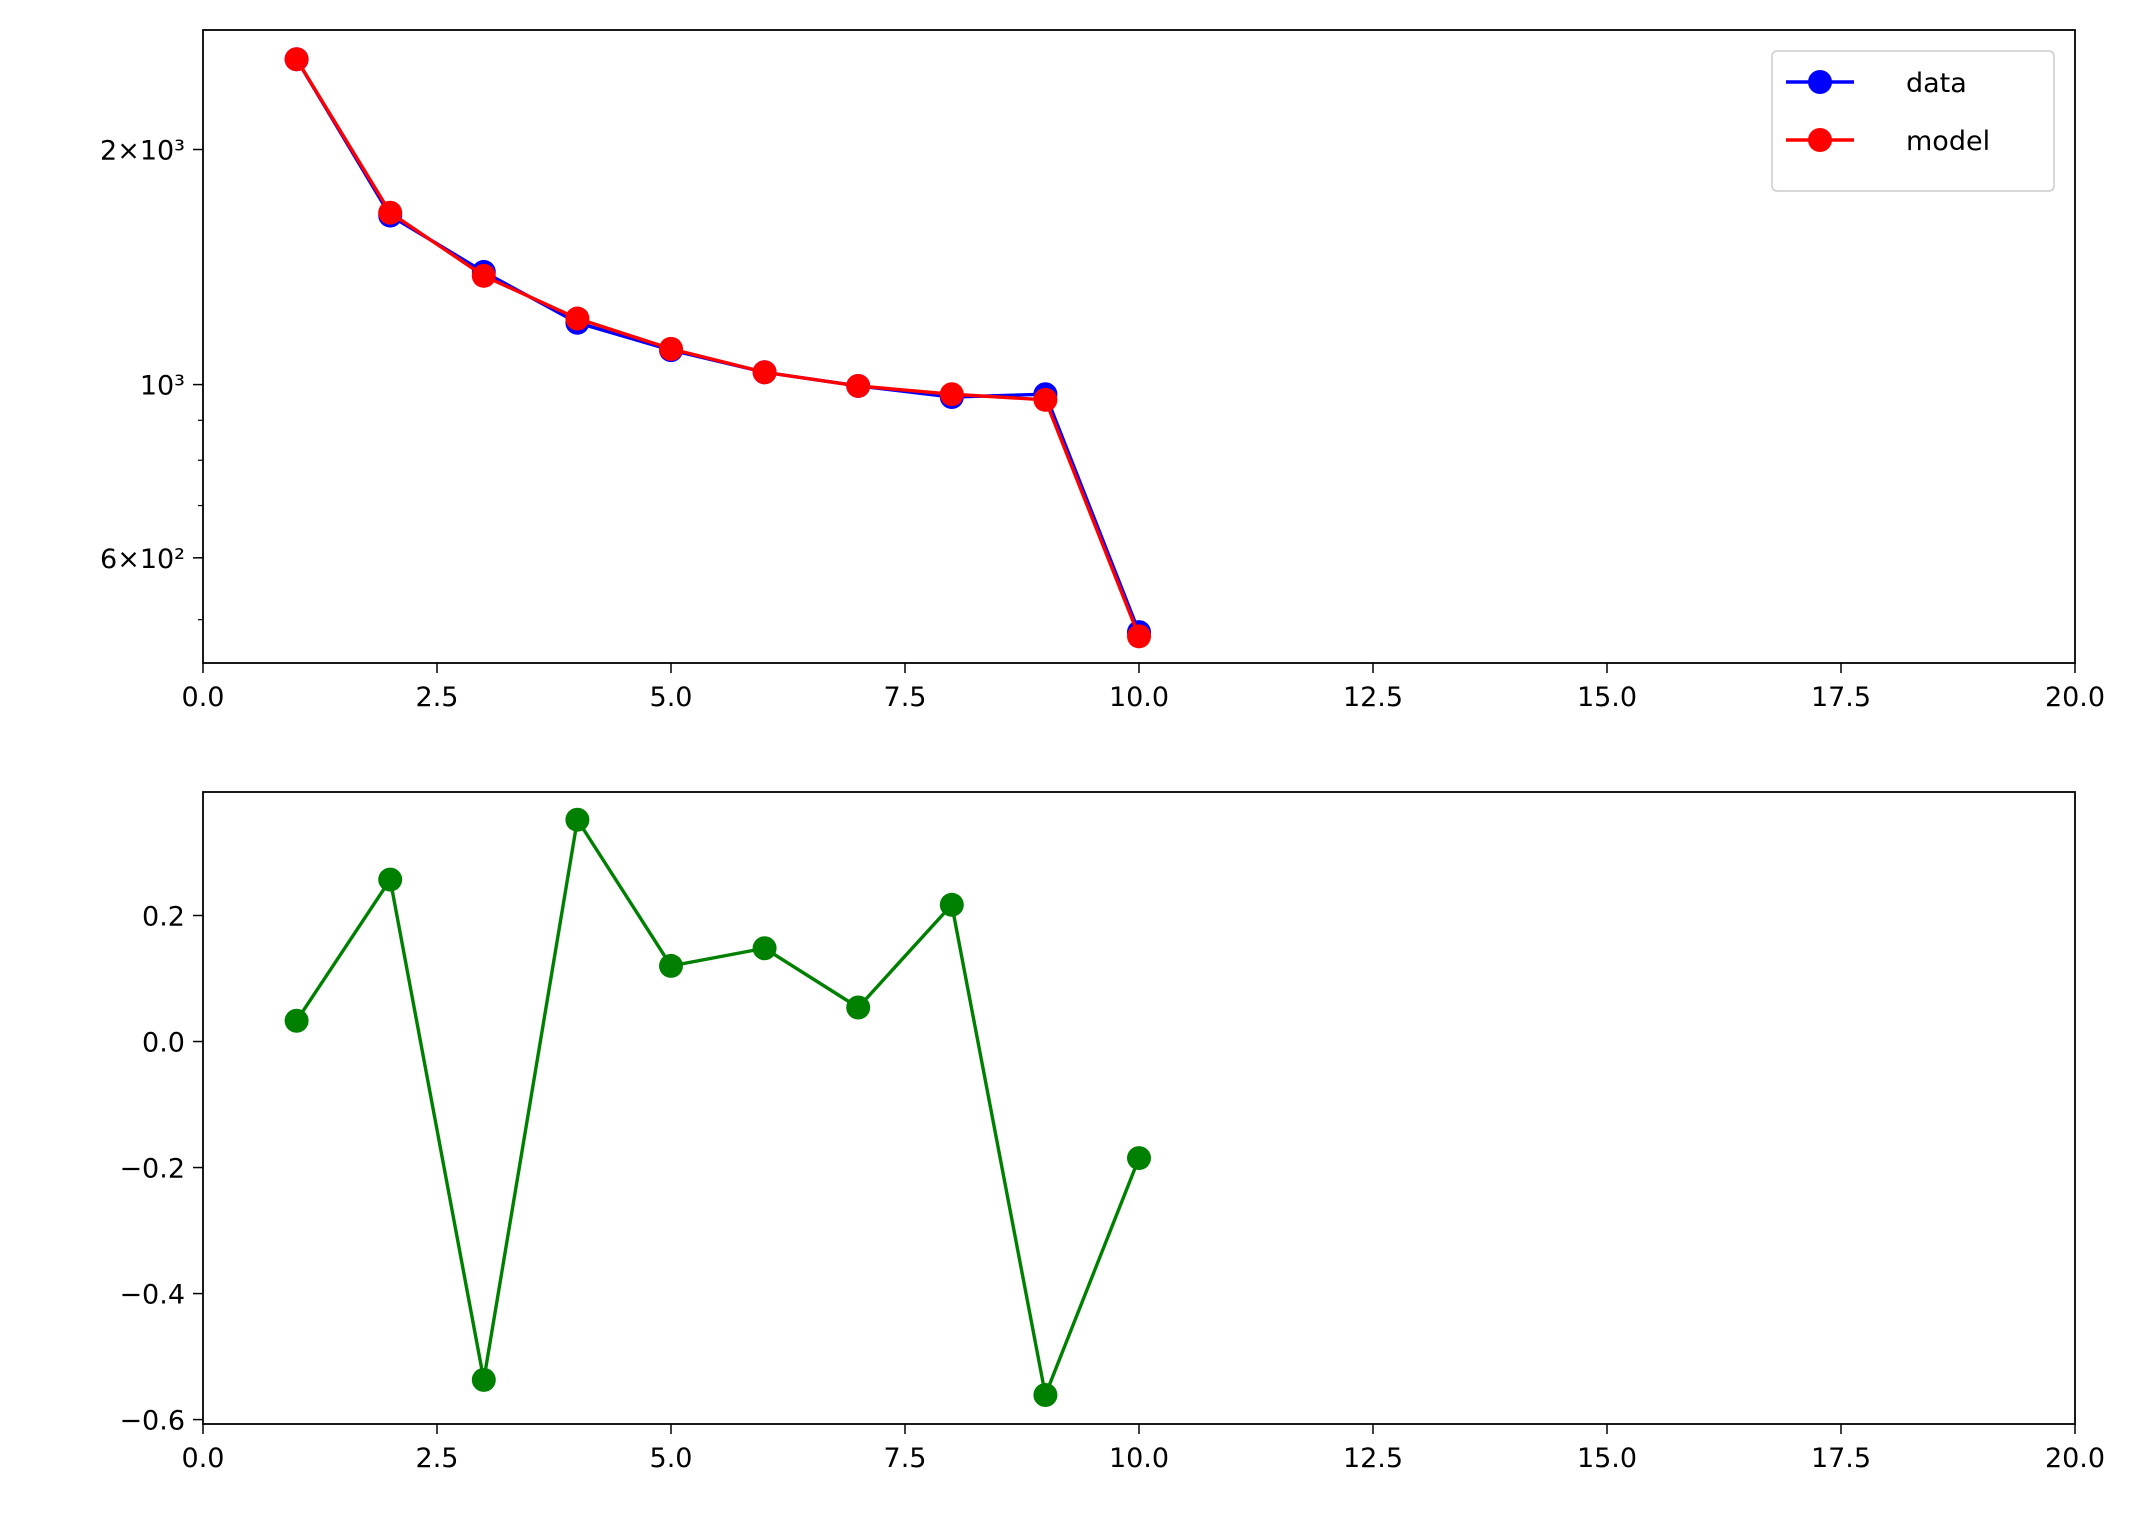 The width and height of the screenshot is (2138, 1515). I want to click on y-tick-label: 0.2, so click(163, 917).